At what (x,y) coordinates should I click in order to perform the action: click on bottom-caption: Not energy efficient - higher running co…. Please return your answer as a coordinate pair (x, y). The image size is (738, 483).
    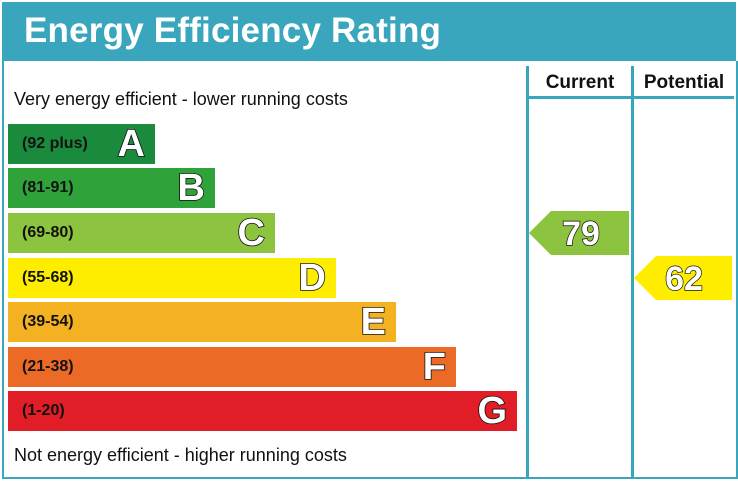
    Looking at the image, I should click on (180, 455).